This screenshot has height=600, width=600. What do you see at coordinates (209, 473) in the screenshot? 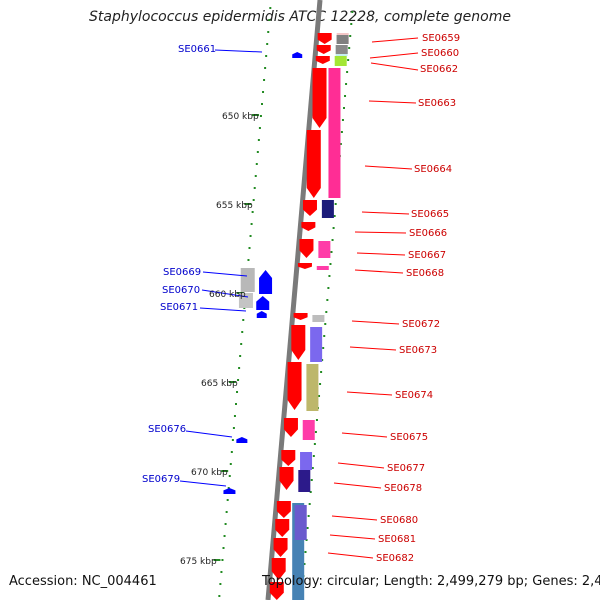
I see `scale-label-670: 670 kbp` at bounding box center [209, 473].